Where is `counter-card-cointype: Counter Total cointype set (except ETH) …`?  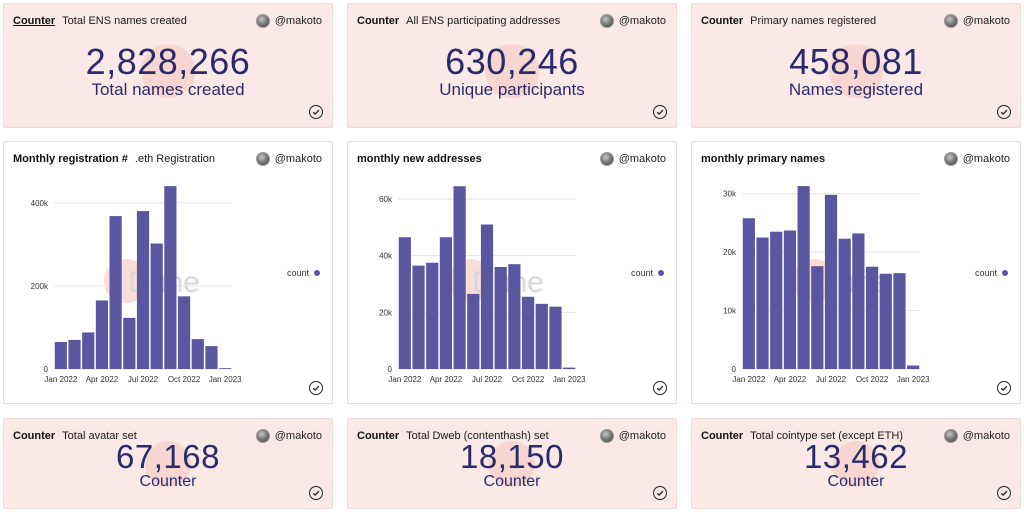 counter-card-cointype: Counter Total cointype set (except ETH) … is located at coordinates (856, 463).